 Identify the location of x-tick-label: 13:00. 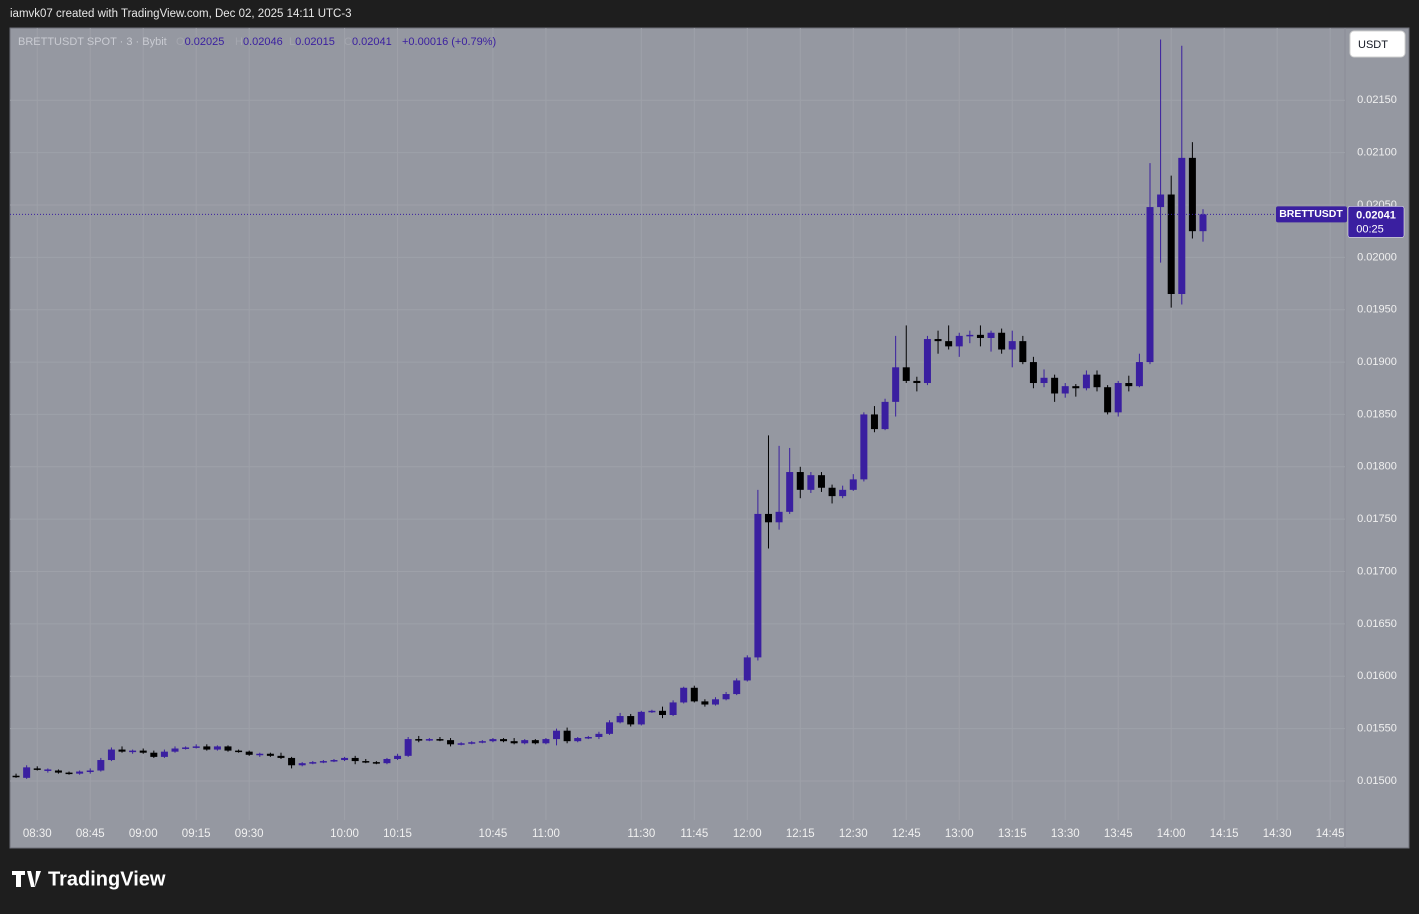
(959, 834).